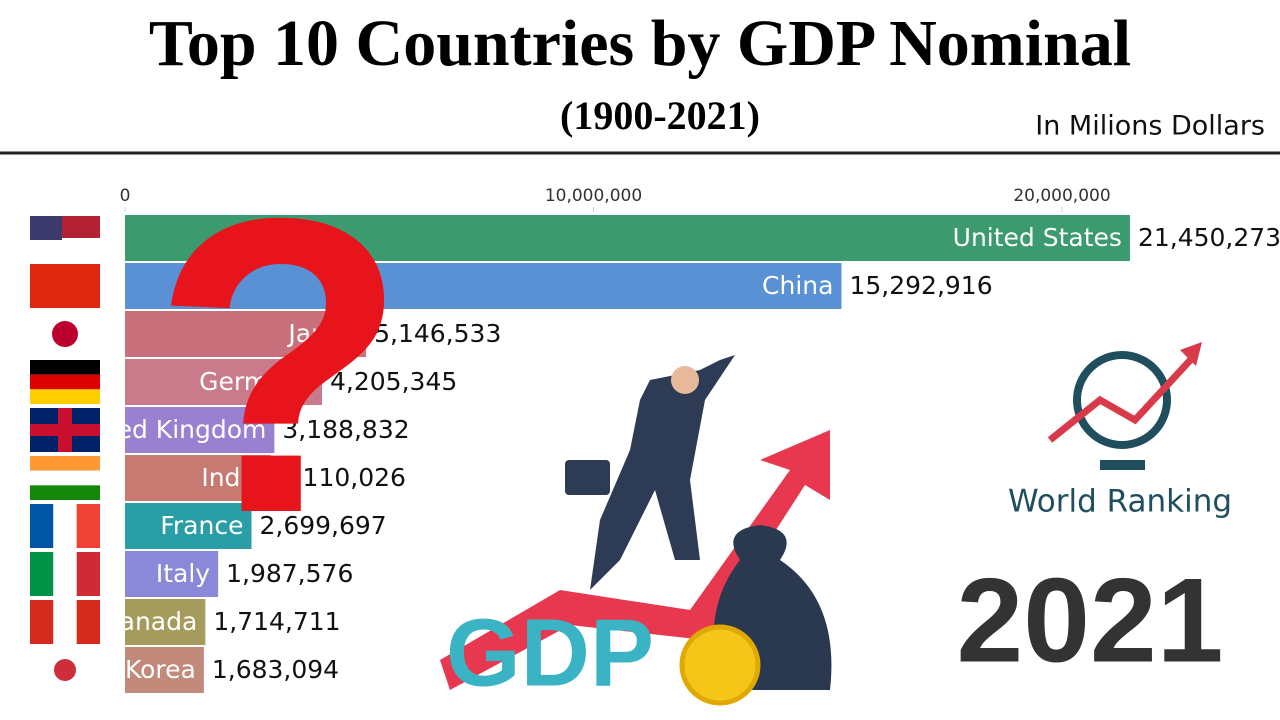 Image resolution: width=1280 pixels, height=720 pixels. What do you see at coordinates (1150, 126) in the screenshot?
I see `unit-label: In Milions Dollars` at bounding box center [1150, 126].